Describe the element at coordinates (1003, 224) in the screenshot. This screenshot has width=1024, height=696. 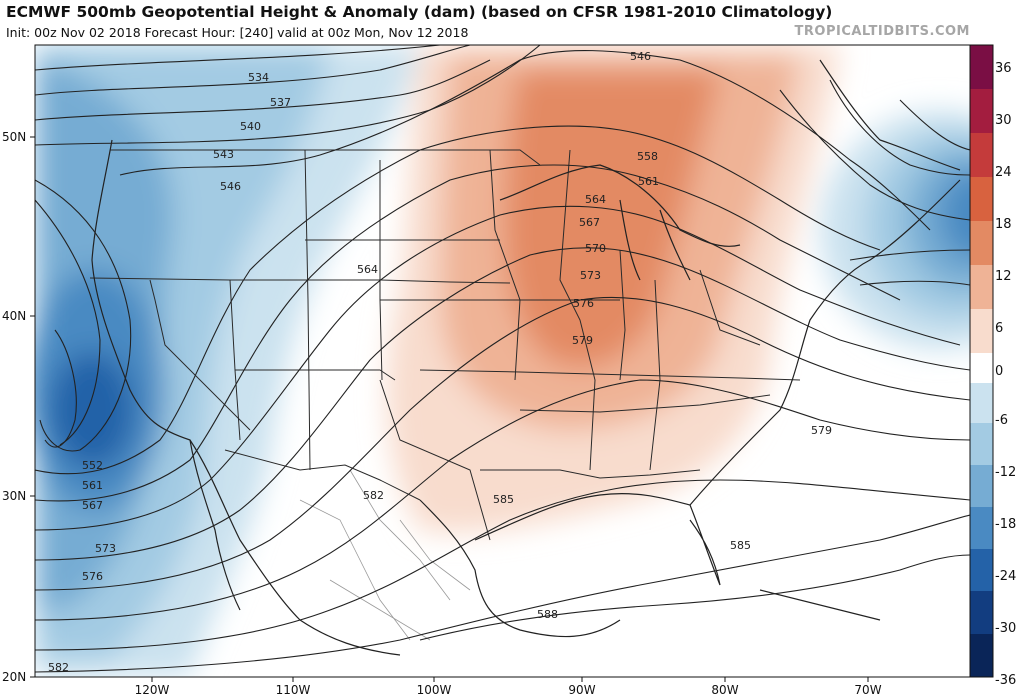
I see `colorbar-label: 18` at that location.